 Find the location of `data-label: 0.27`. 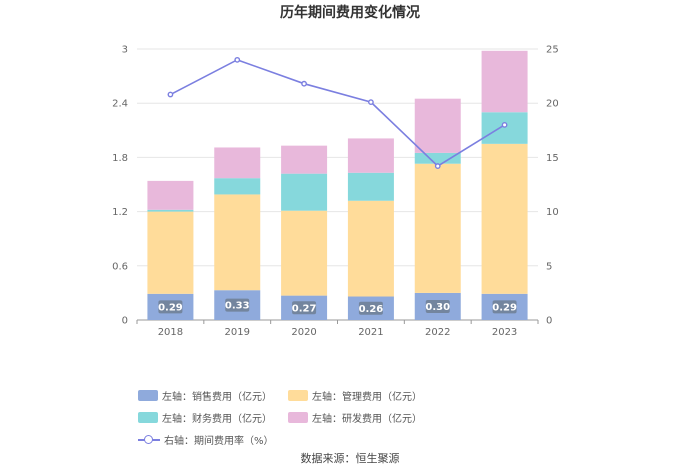

data-label: 0.27 is located at coordinates (304, 308).